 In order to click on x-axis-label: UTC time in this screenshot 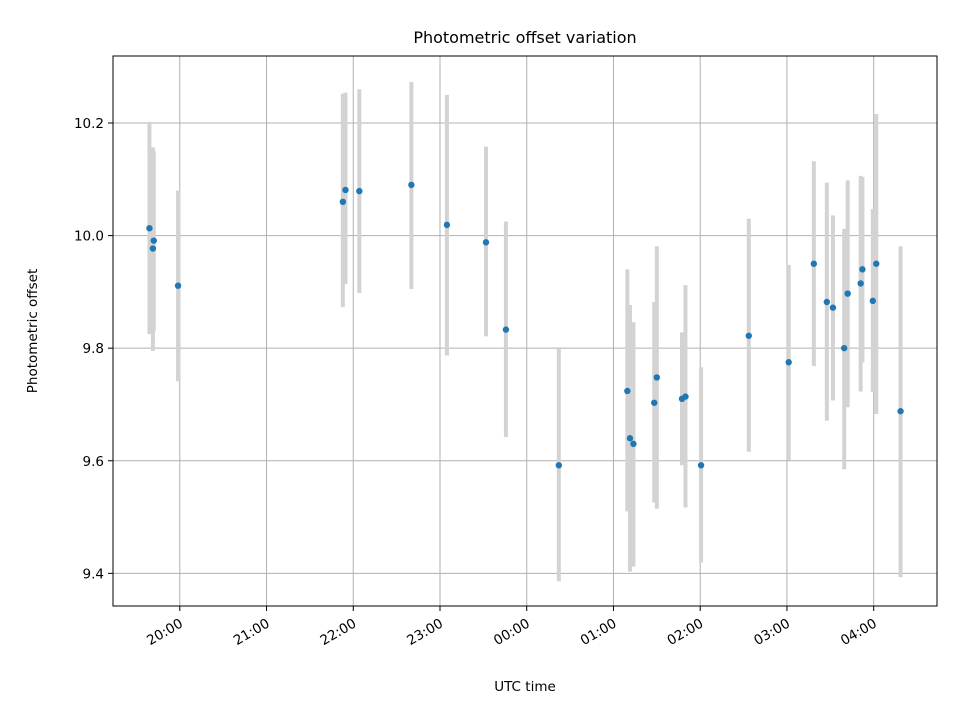, I will do `click(525, 687)`.